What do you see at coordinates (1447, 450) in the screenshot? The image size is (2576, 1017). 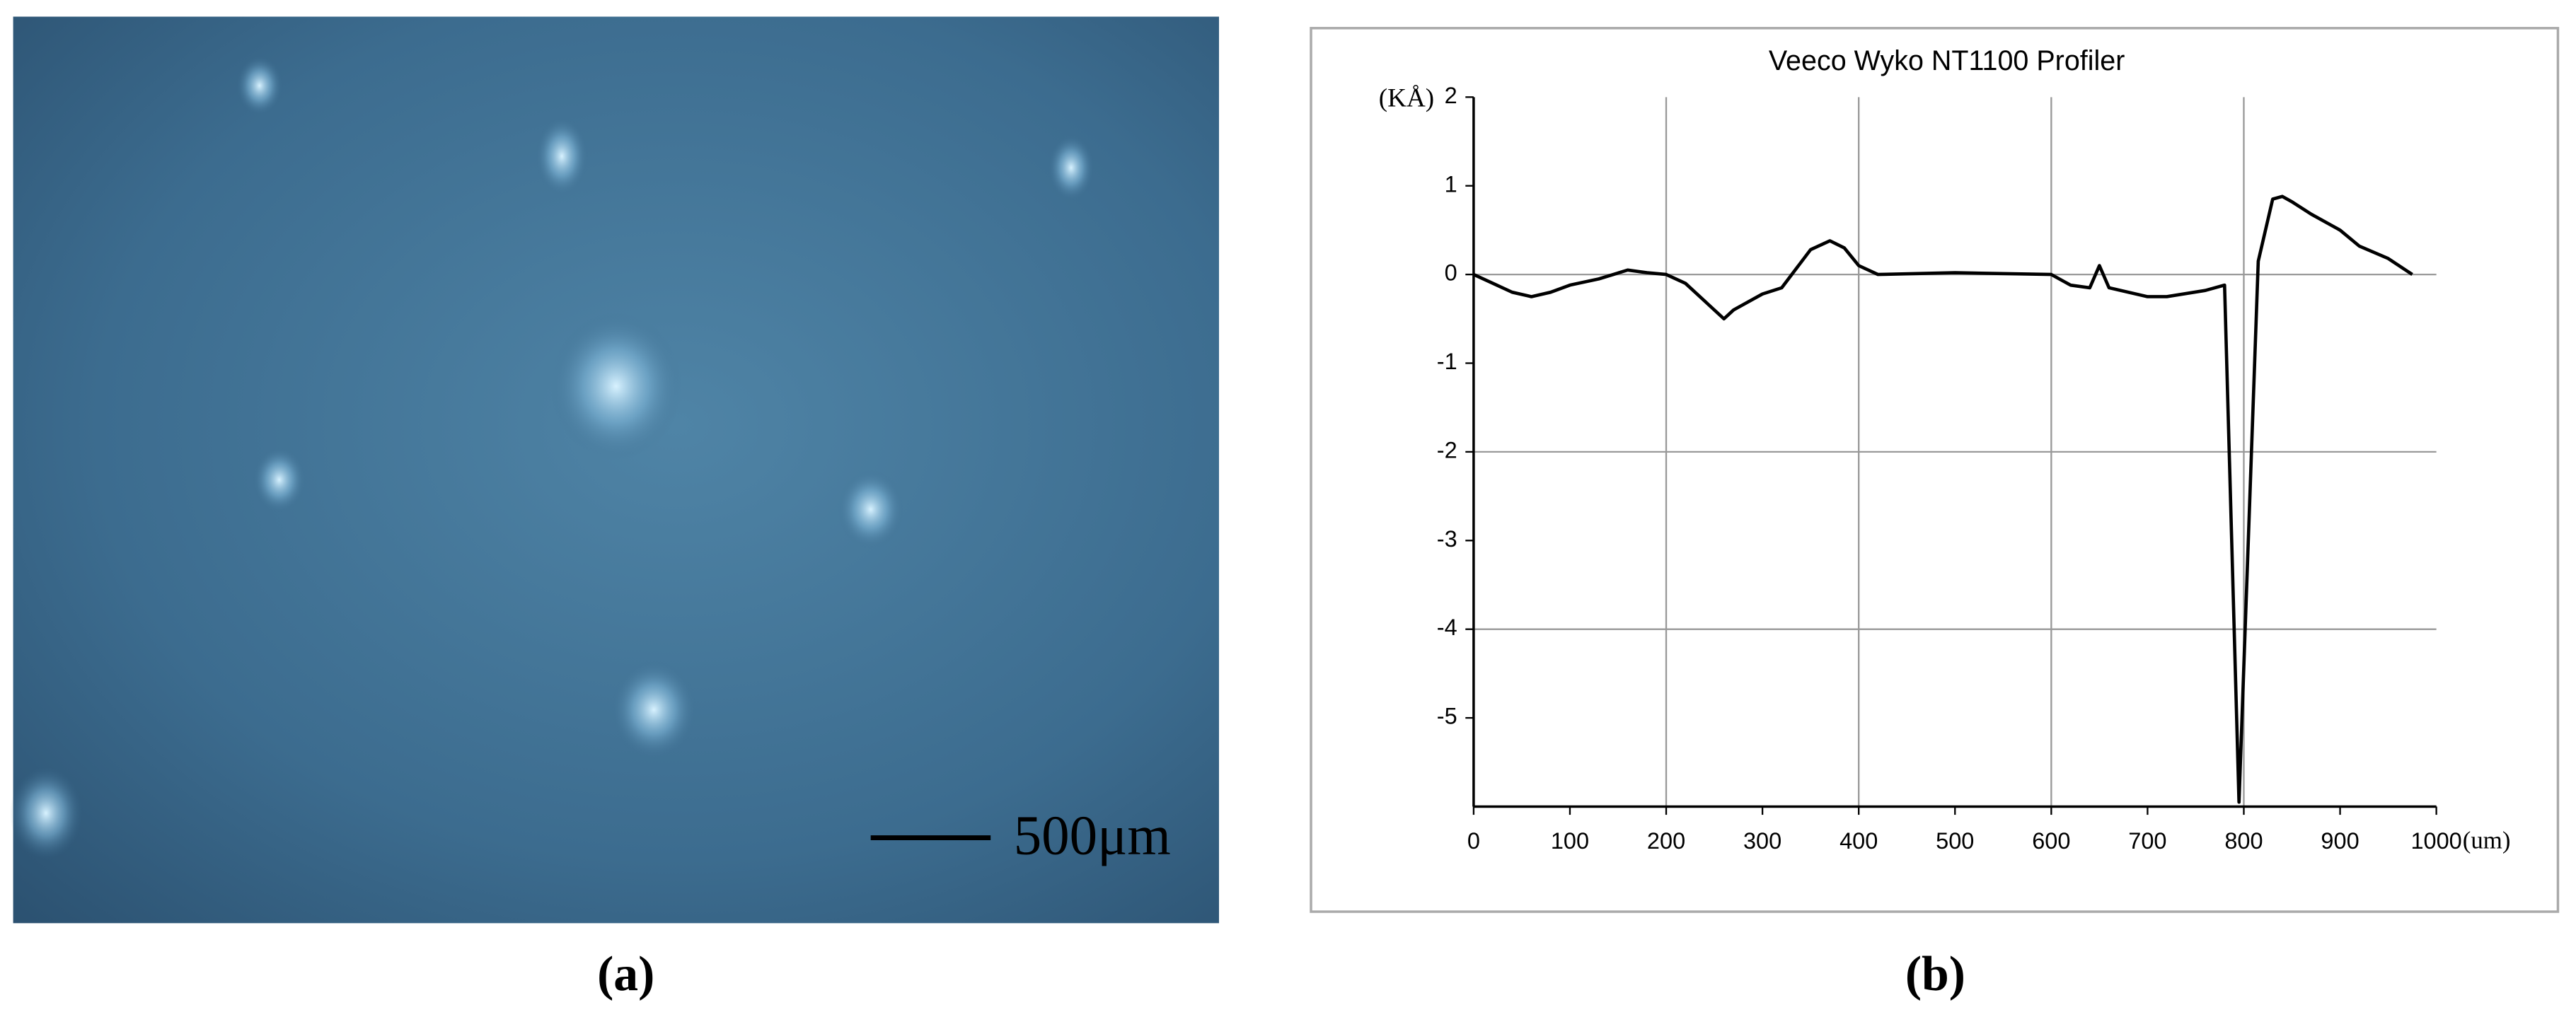 I see `y-tick-label: -2` at bounding box center [1447, 450].